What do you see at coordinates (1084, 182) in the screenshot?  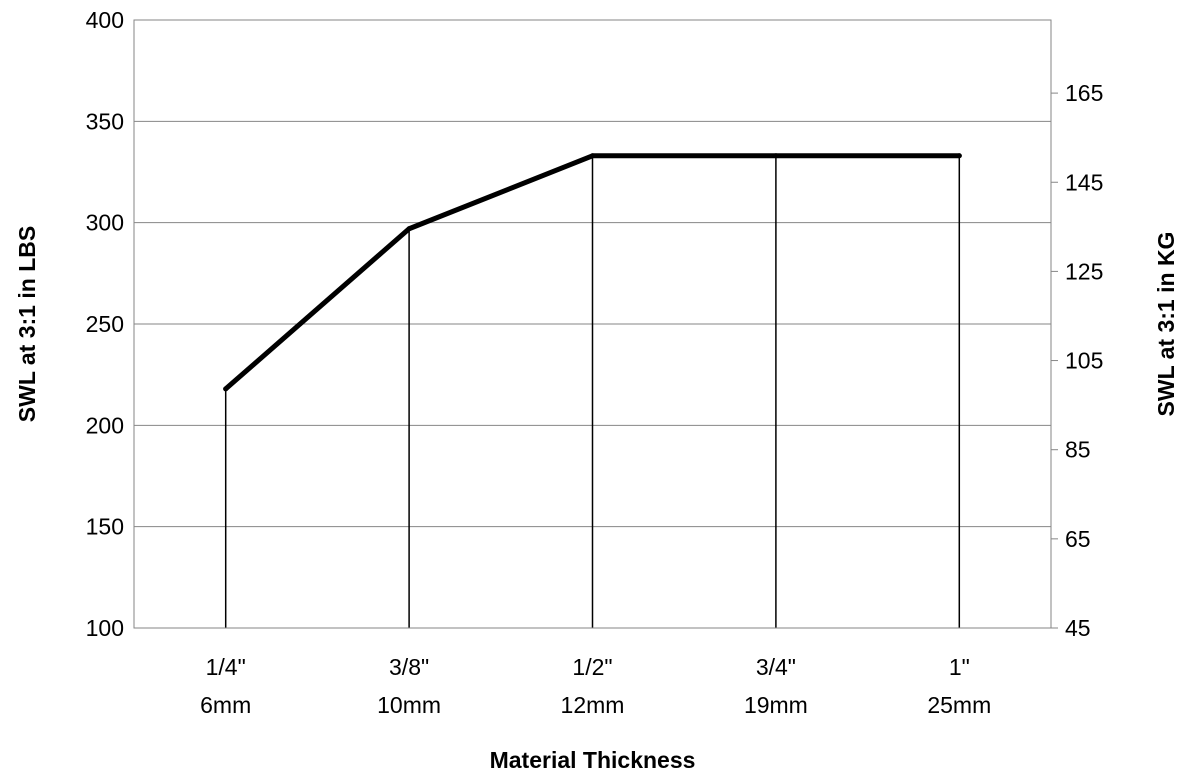 I see `y2-tick-label: 145` at bounding box center [1084, 182].